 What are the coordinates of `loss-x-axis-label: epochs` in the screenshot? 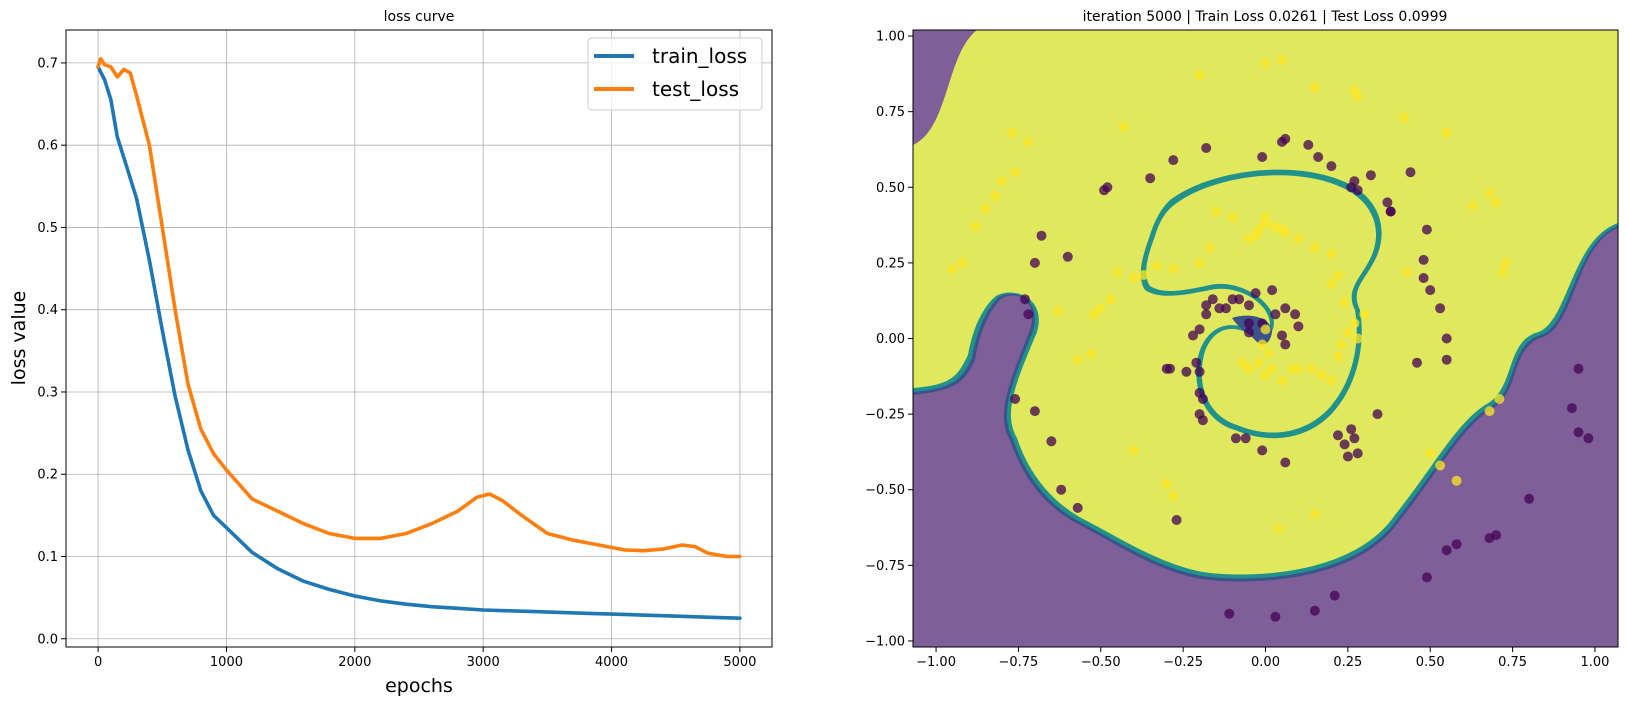 It's located at (419, 686).